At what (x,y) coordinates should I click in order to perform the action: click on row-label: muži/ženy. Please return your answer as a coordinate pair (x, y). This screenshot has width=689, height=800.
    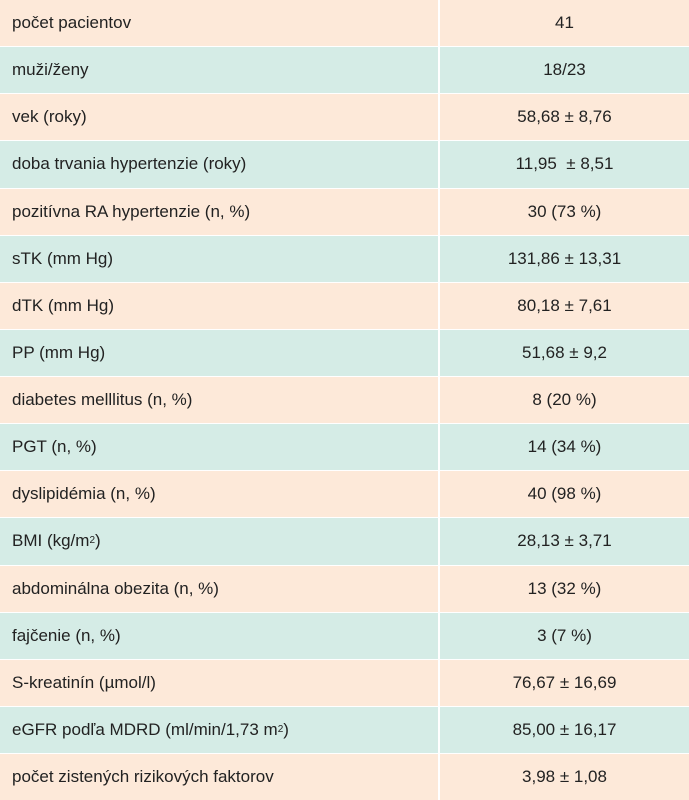
    Looking at the image, I should click on (220, 70).